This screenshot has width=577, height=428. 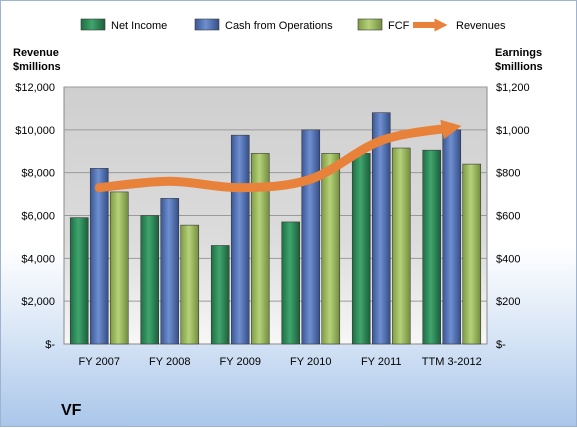 I want to click on legend-item: Revenues, so click(x=459, y=25).